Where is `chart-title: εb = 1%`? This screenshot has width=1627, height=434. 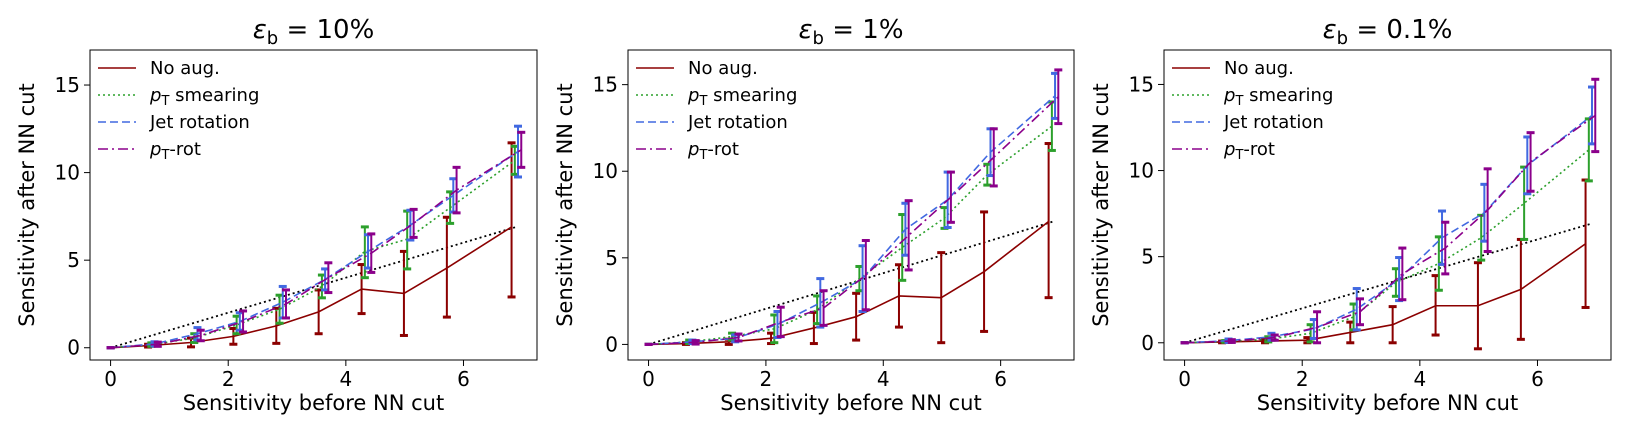 chart-title: εb = 1% is located at coordinates (850, 32).